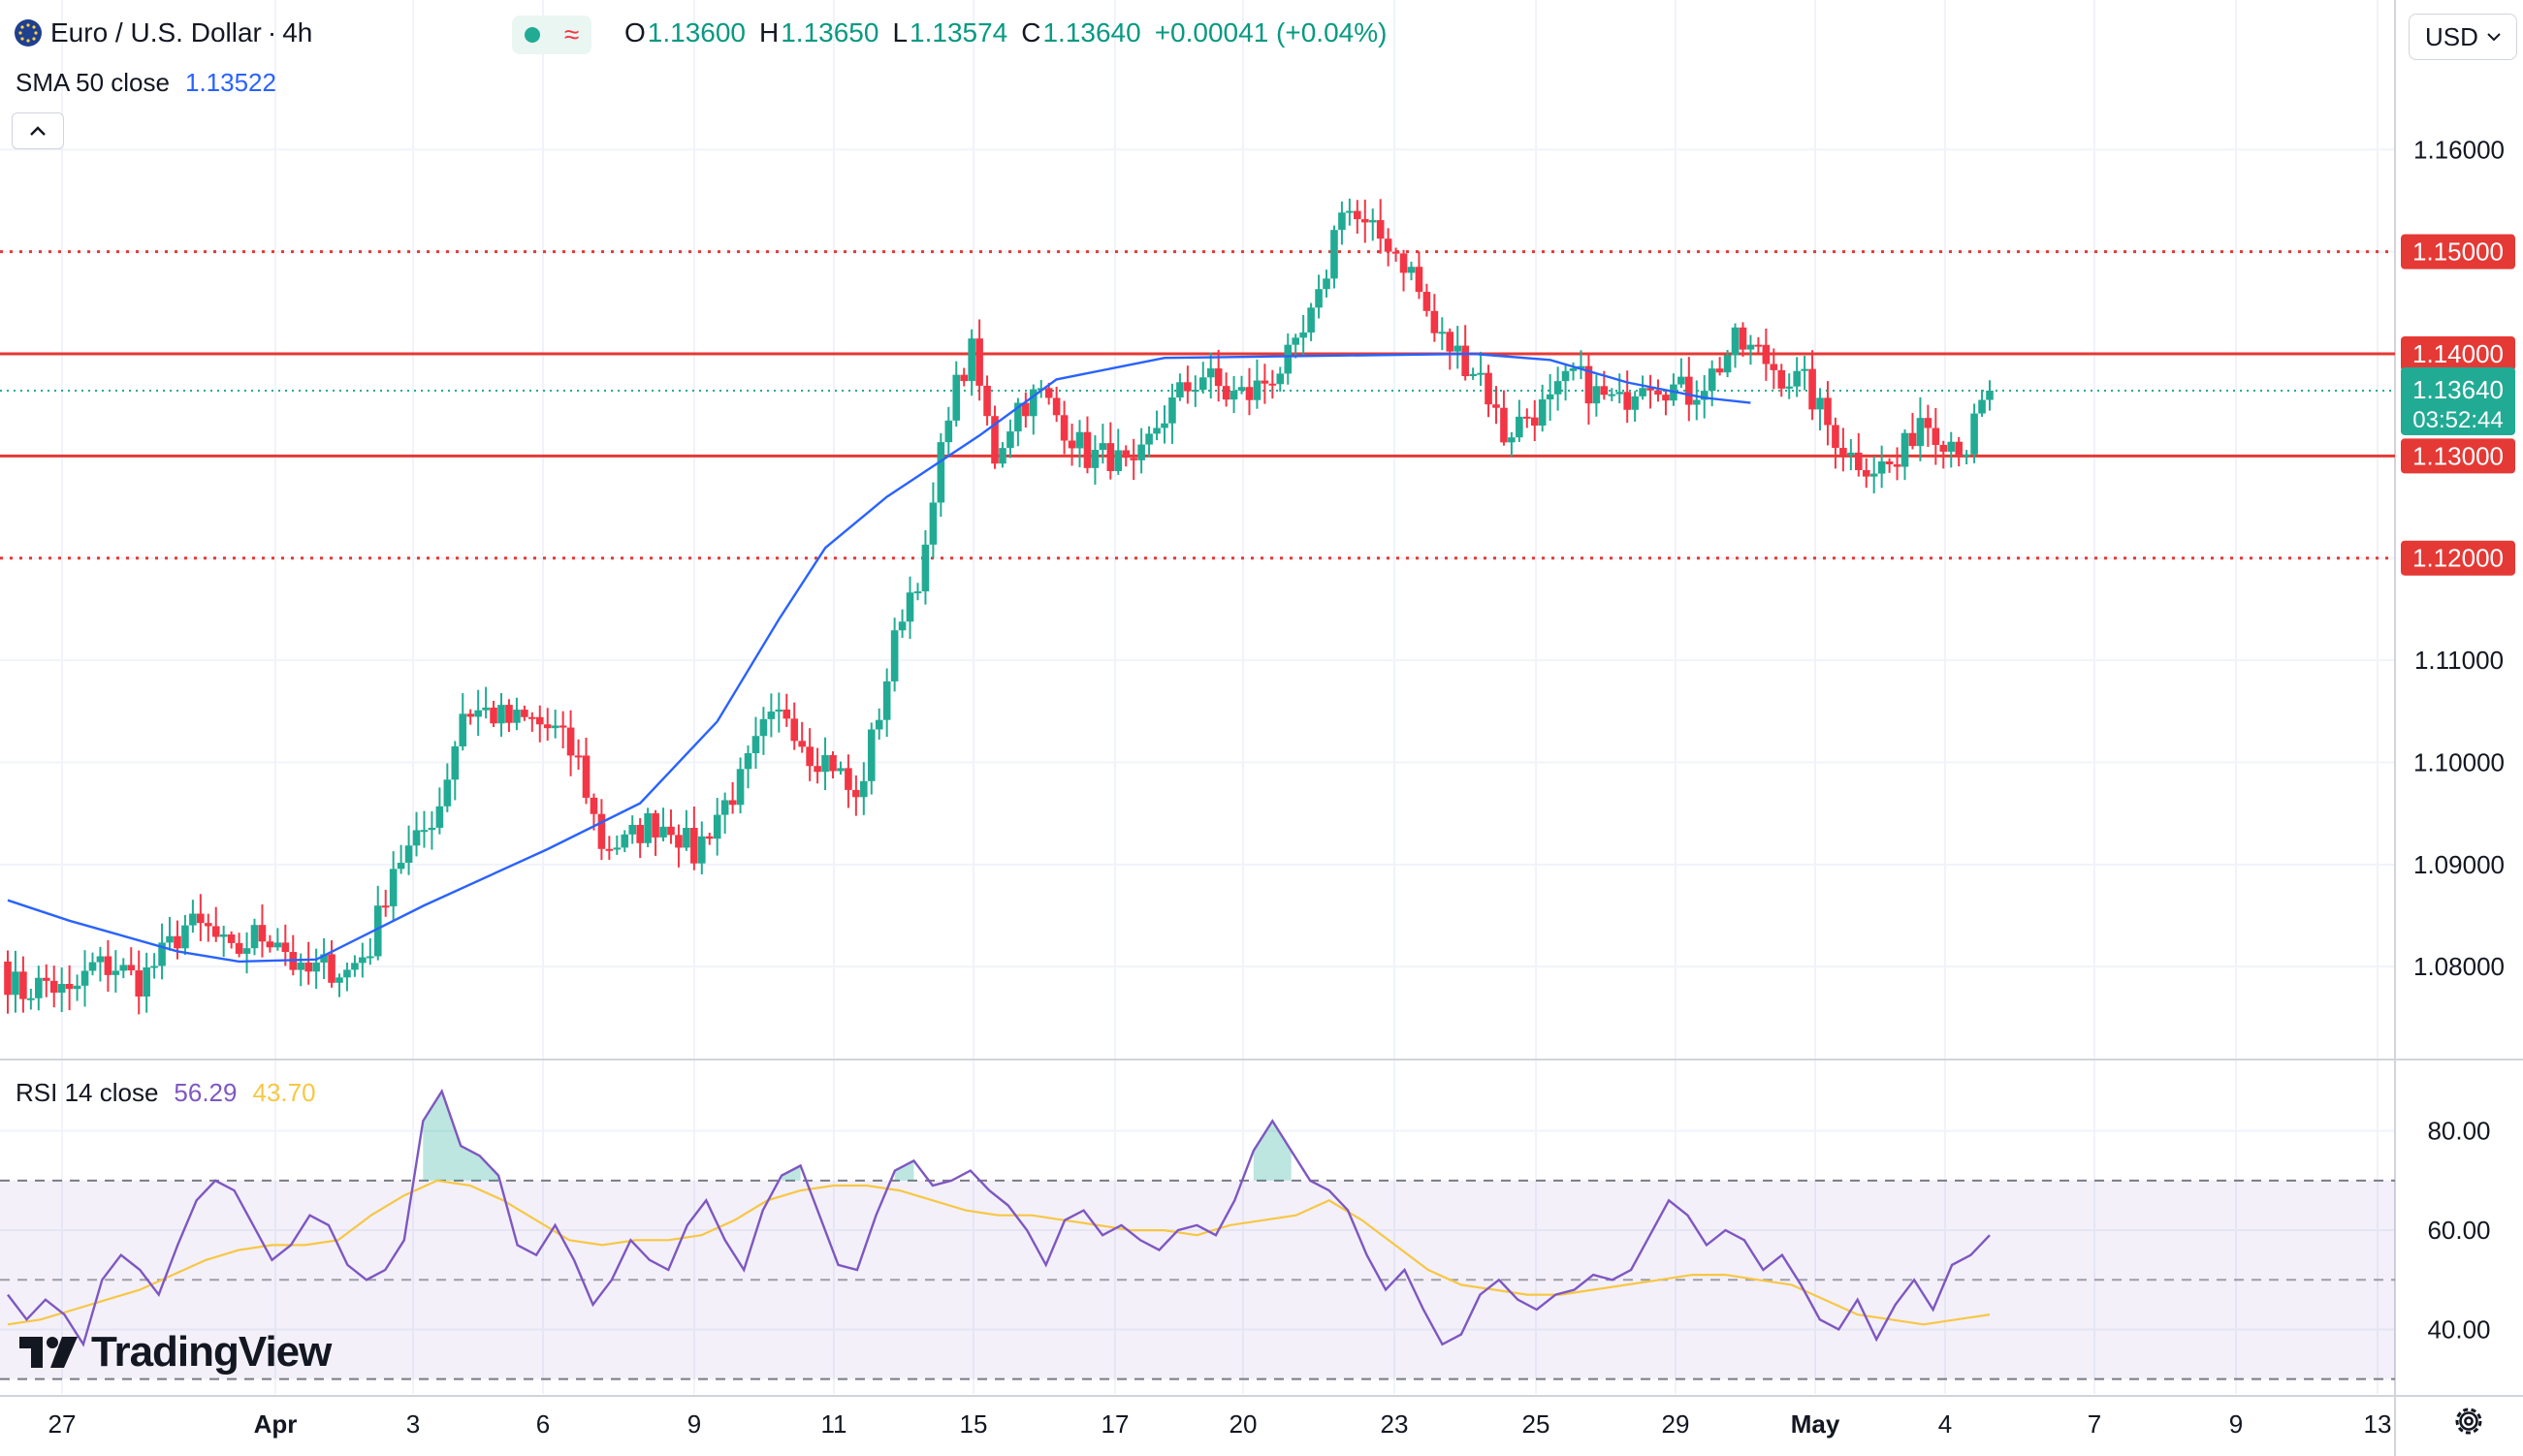  I want to click on collapse-legend-button, so click(38, 130).